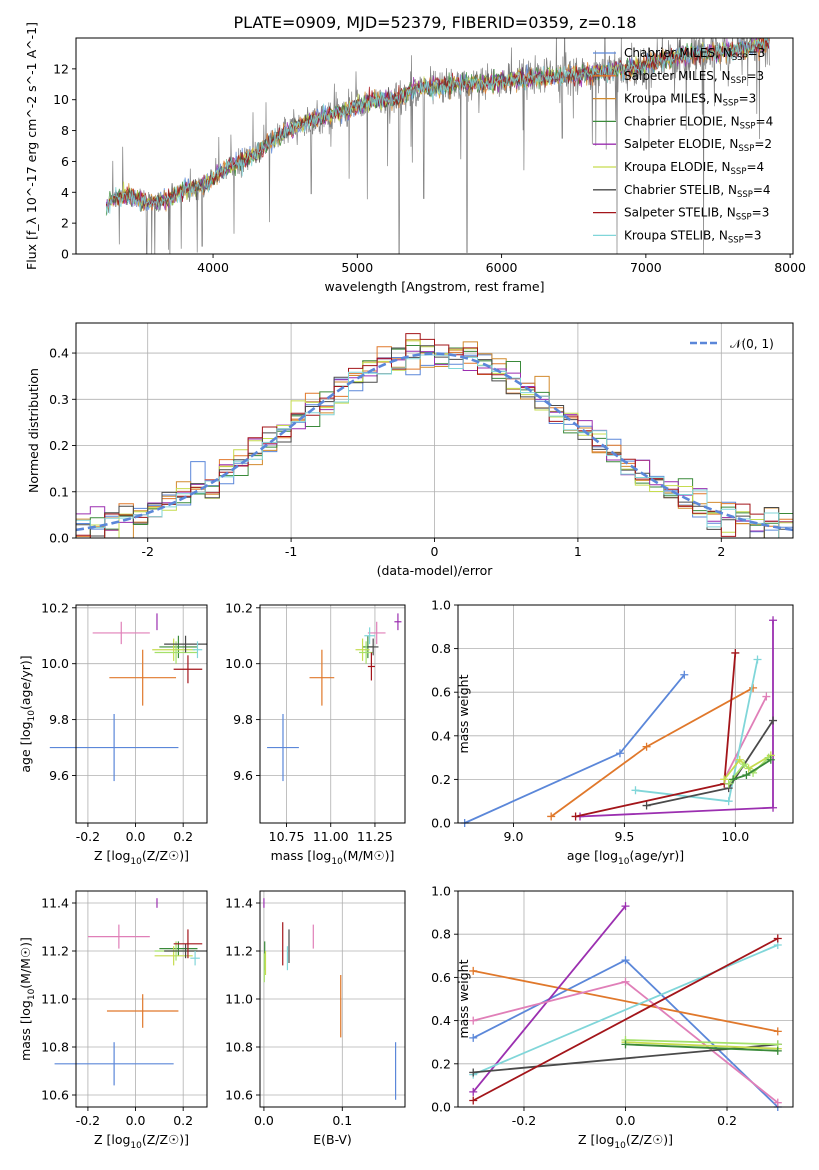 The height and width of the screenshot is (1170, 819). I want to click on x-axis-label: Z [log10(Z/Z☉)], so click(625, 1141).